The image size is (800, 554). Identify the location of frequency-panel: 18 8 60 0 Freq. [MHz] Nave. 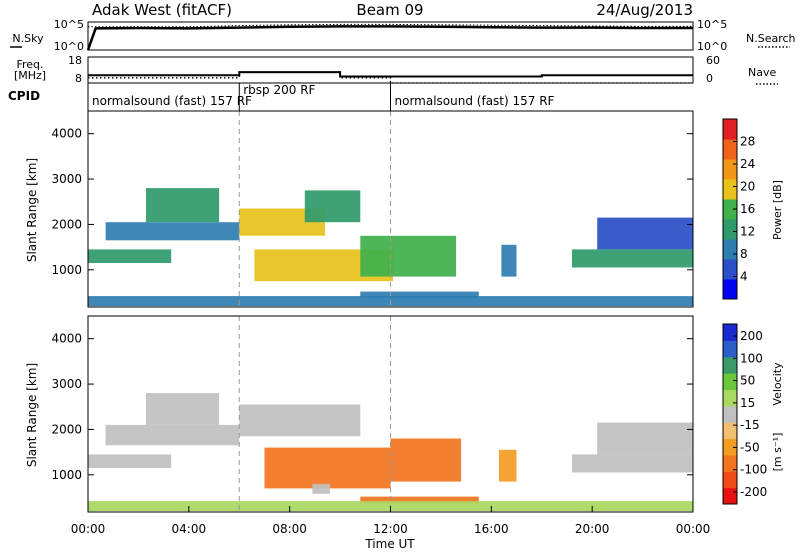
(396, 69).